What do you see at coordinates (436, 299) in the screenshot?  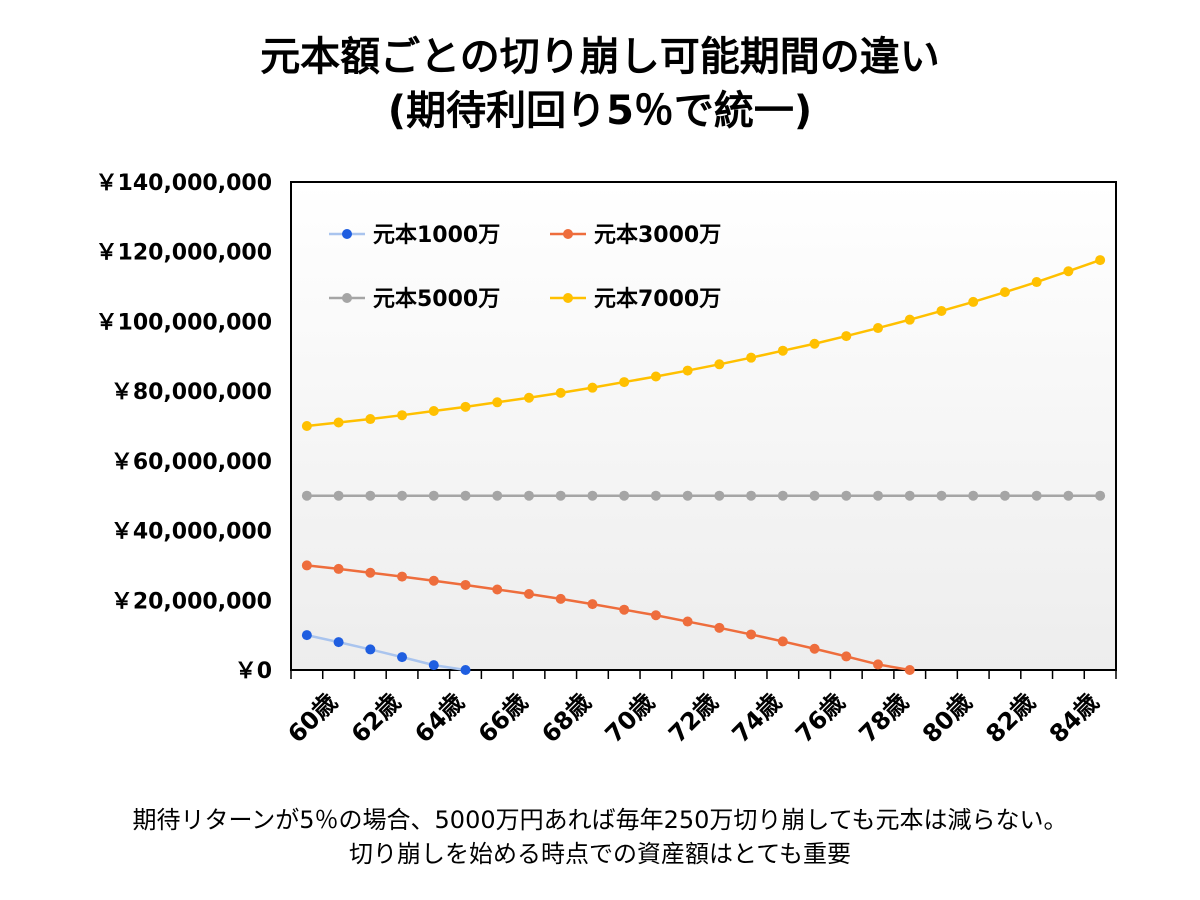 I see `legend-label: 元本5000万` at bounding box center [436, 299].